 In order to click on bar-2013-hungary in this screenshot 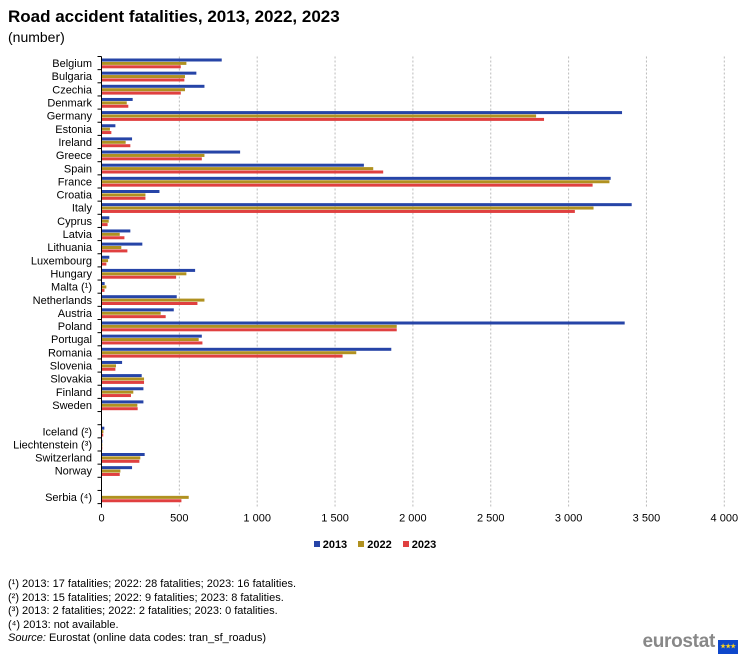, I will do `click(149, 270)`.